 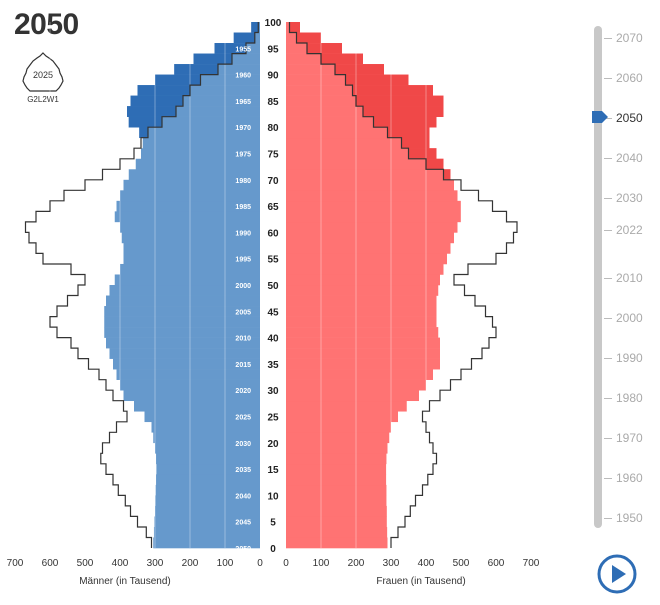 What do you see at coordinates (496, 563) in the screenshot?
I see `x-tick-female: 600` at bounding box center [496, 563].